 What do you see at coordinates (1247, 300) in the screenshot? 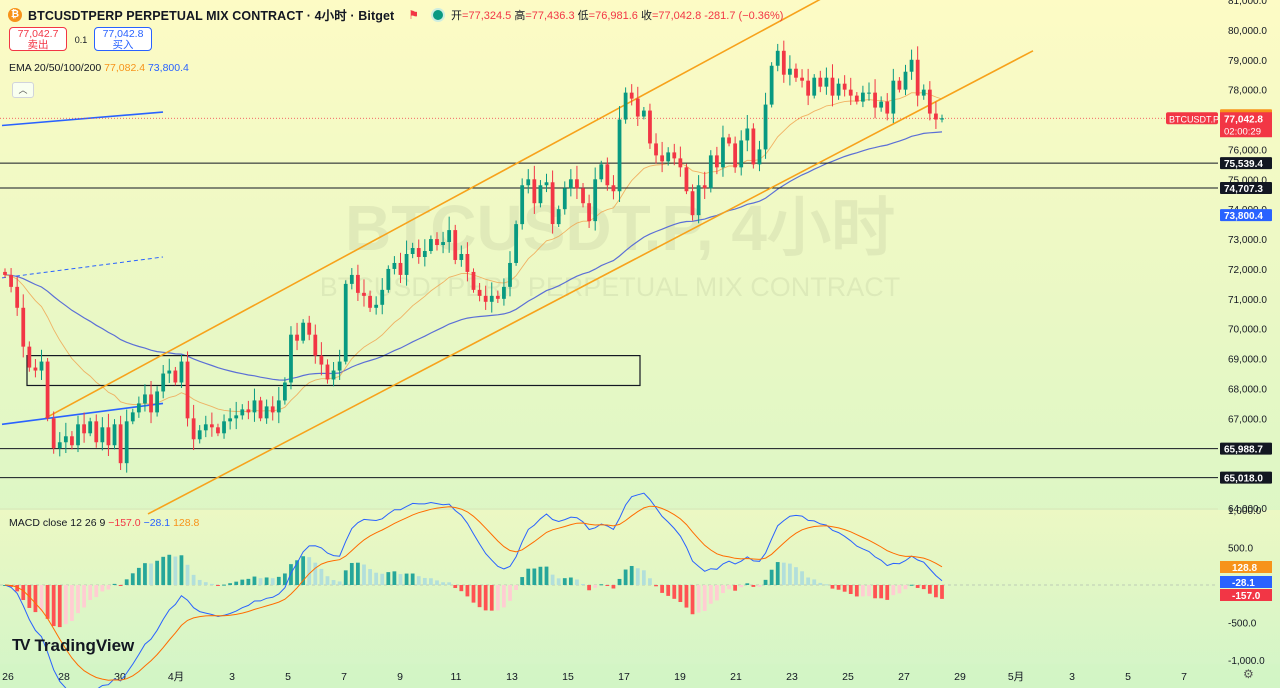
I see `y-tick-label: 71,000.0` at bounding box center [1247, 300].